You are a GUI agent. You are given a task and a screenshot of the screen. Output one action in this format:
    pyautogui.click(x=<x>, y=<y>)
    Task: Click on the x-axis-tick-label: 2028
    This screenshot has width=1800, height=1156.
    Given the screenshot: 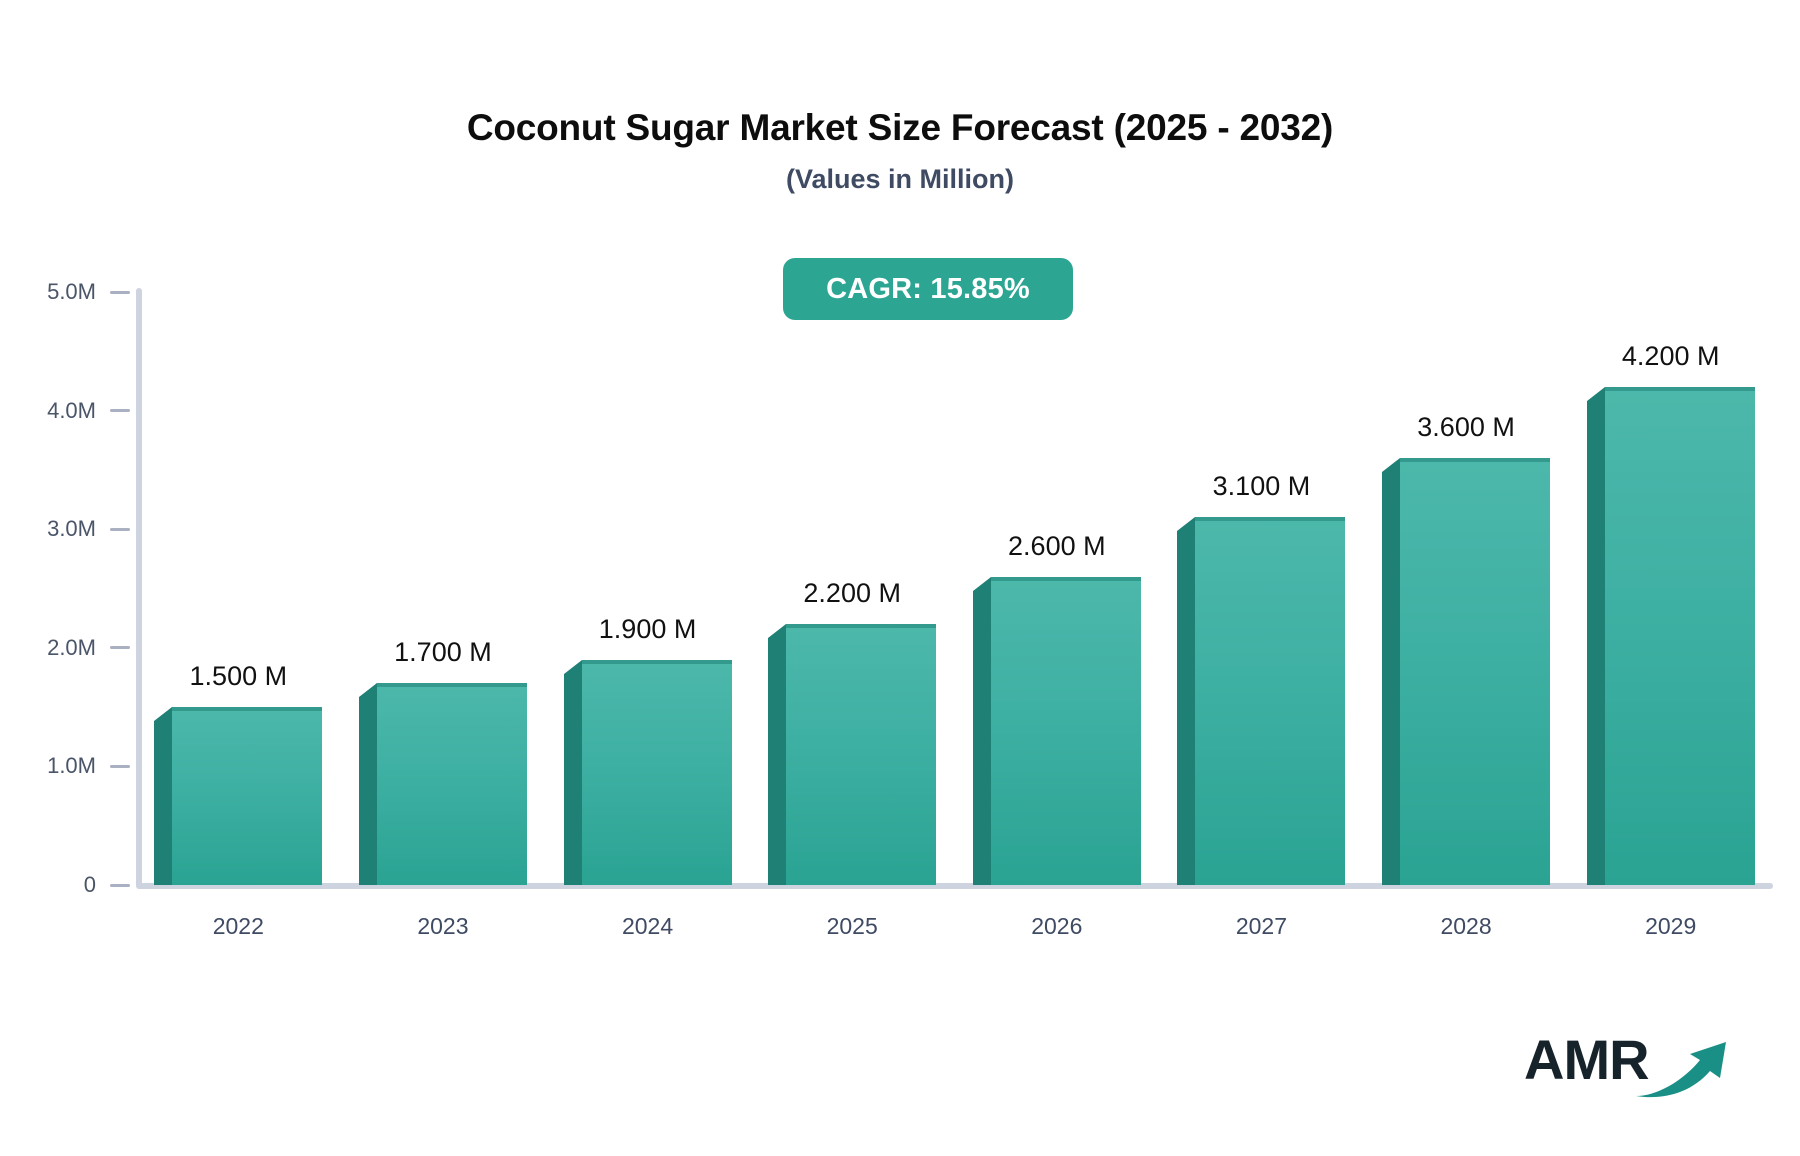 What is the action you would take?
    pyautogui.click(x=1466, y=926)
    